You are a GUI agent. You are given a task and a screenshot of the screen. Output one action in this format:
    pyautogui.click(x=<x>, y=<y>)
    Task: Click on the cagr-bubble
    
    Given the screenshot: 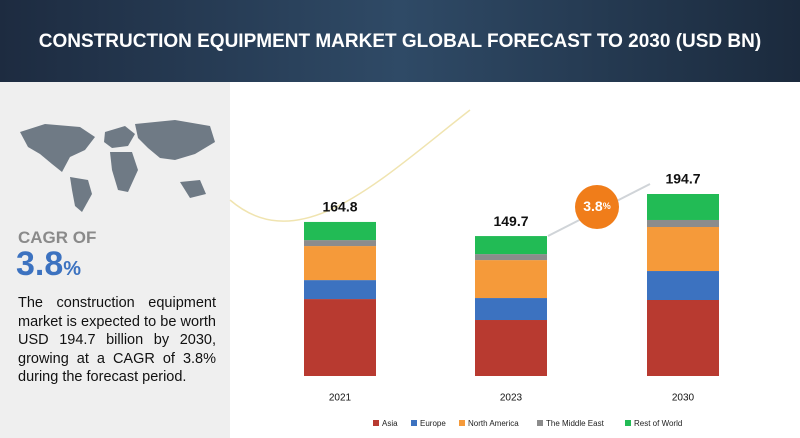 What is the action you would take?
    pyautogui.click(x=597, y=207)
    